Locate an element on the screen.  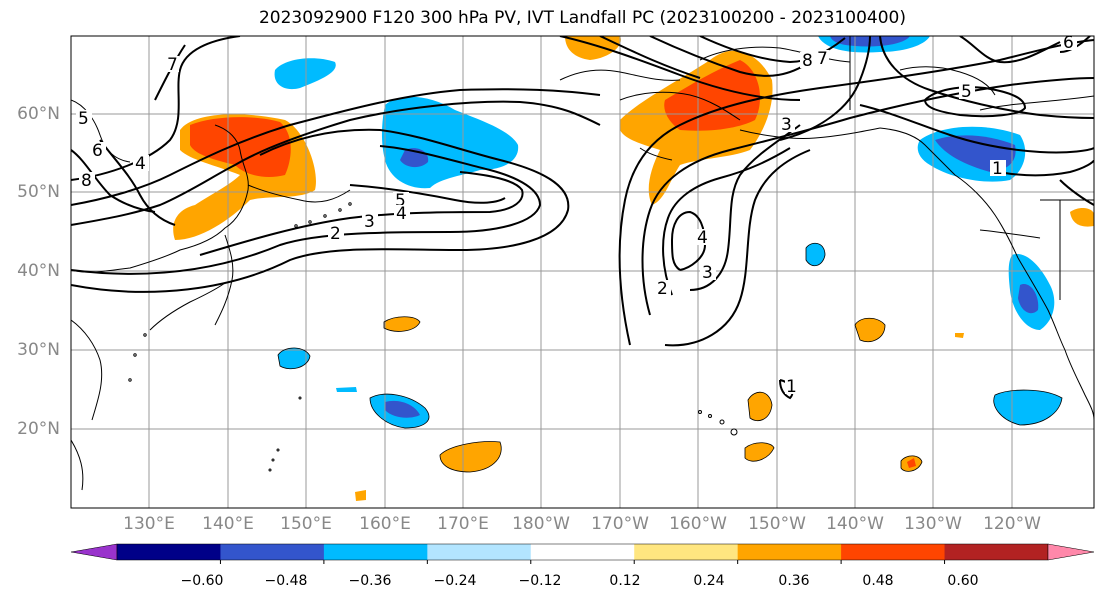
colorbar-tick-label: 0.48 is located at coordinates (878, 581).